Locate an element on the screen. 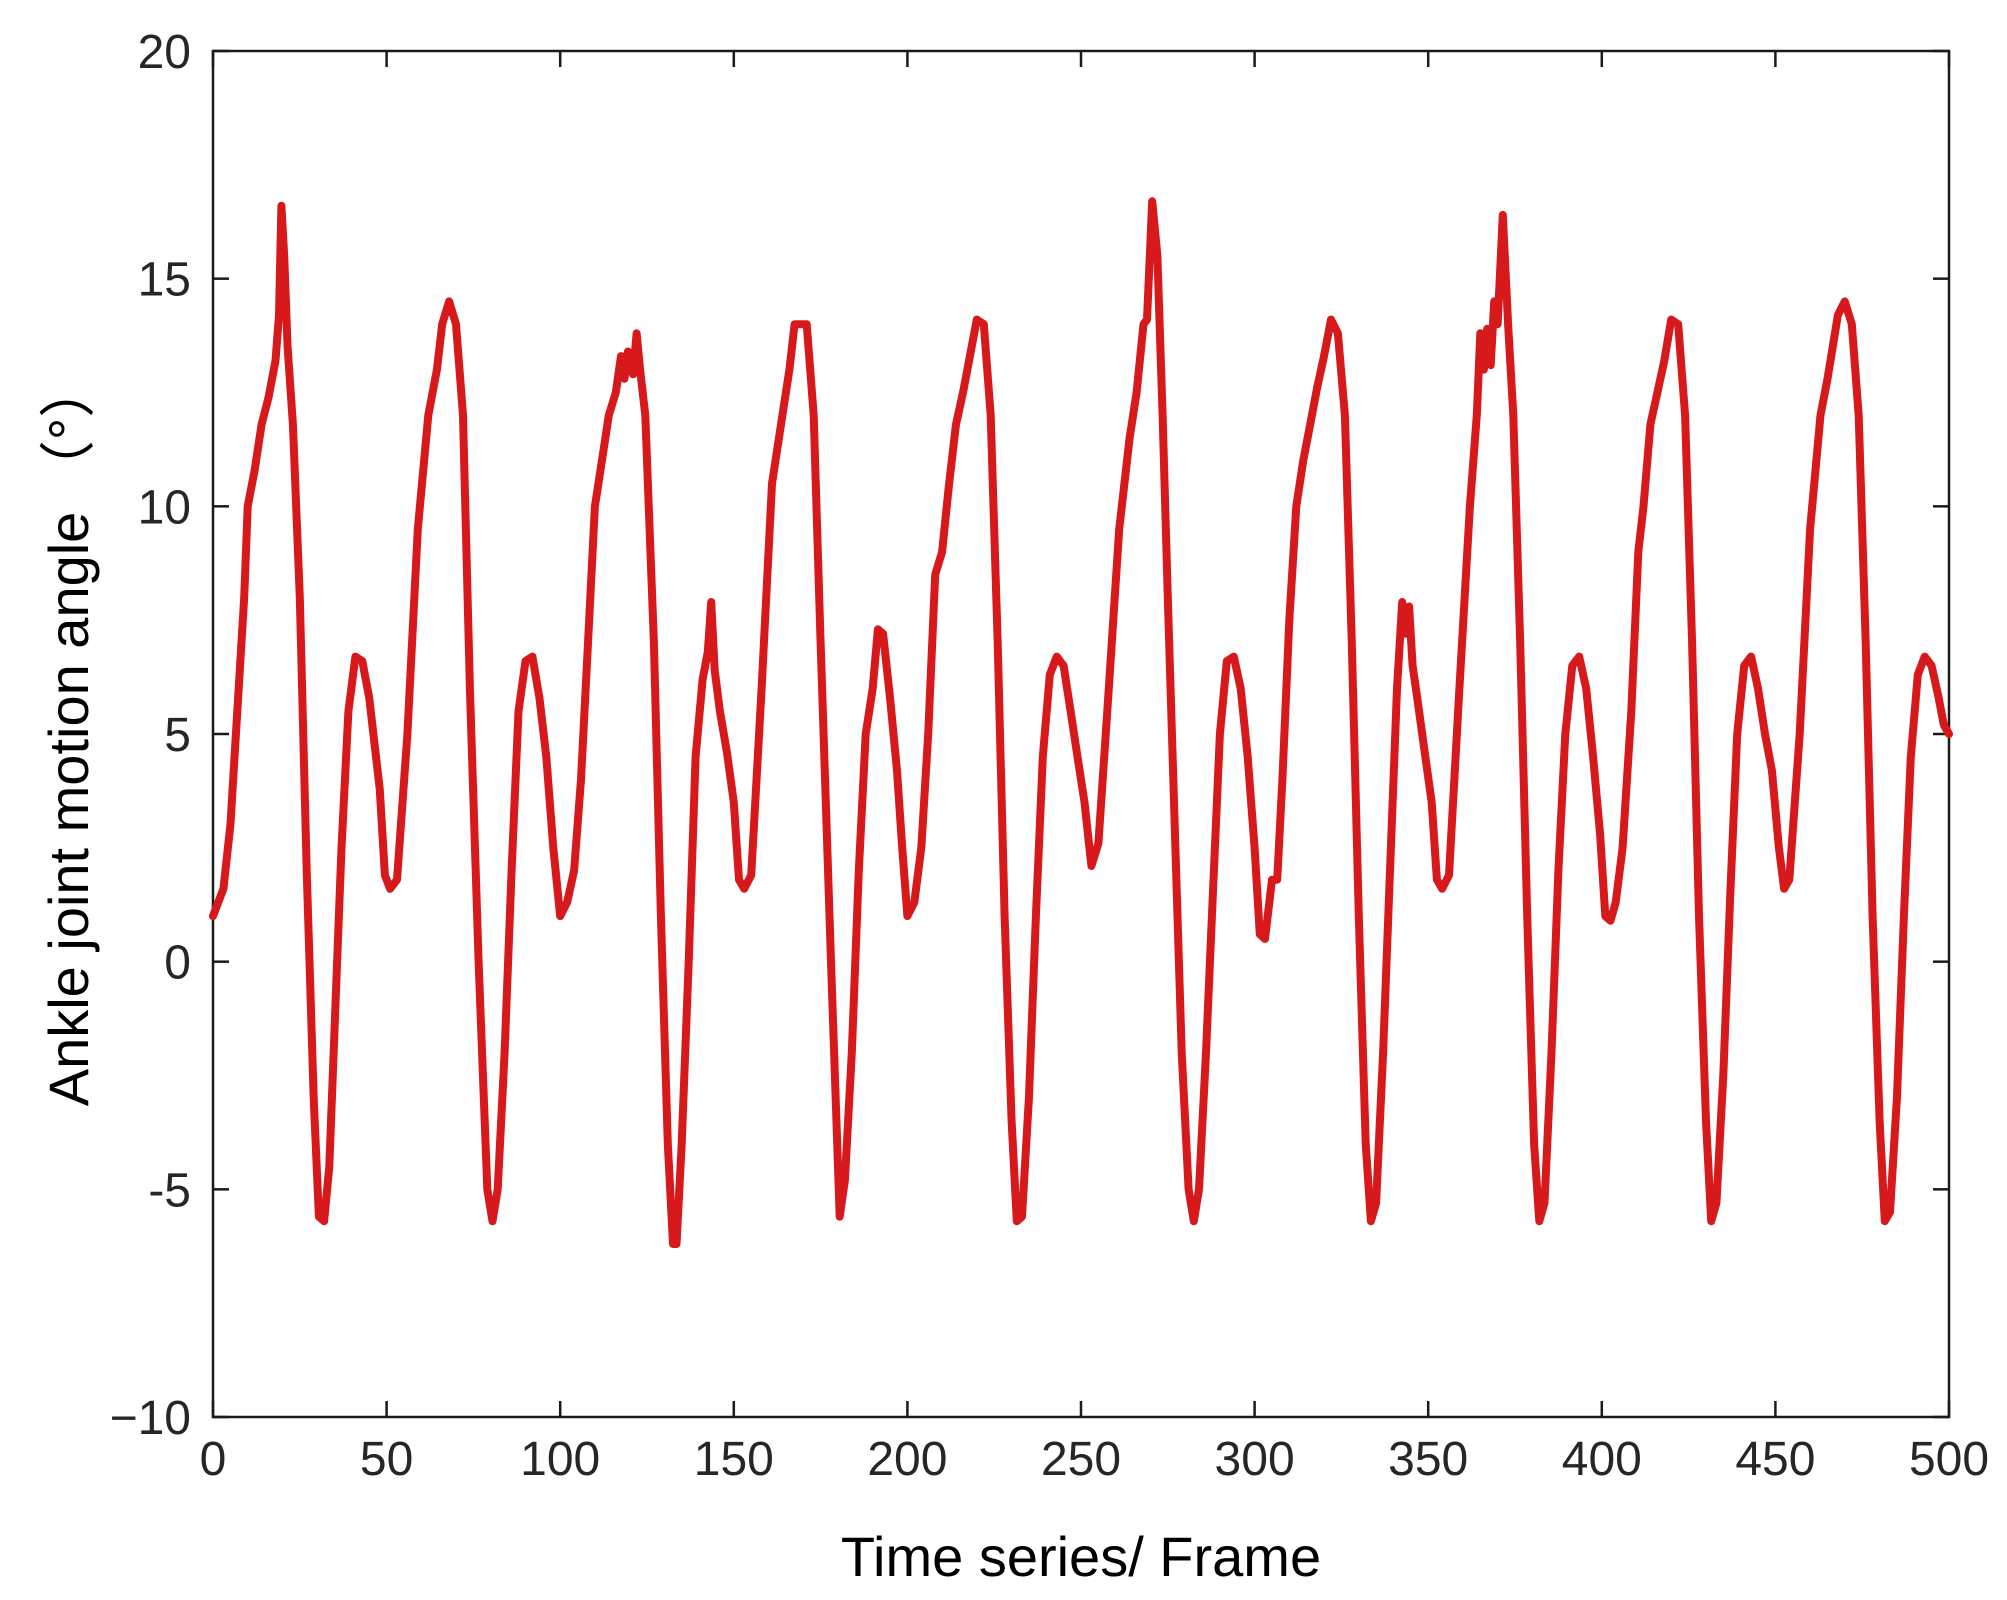 This screenshot has width=2007, height=1600. x-tick-label: 200 is located at coordinates (907, 1459).